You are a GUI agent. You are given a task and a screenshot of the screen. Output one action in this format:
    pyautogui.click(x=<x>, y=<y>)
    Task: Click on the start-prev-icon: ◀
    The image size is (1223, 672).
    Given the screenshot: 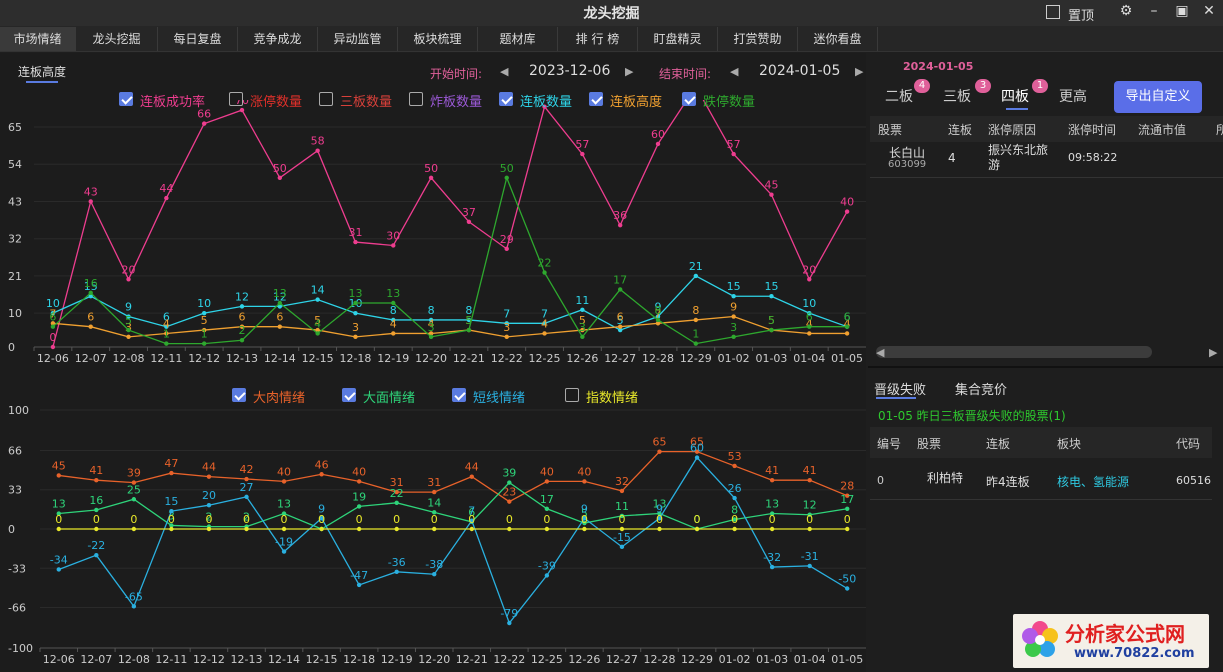 What is the action you would take?
    pyautogui.click(x=504, y=71)
    